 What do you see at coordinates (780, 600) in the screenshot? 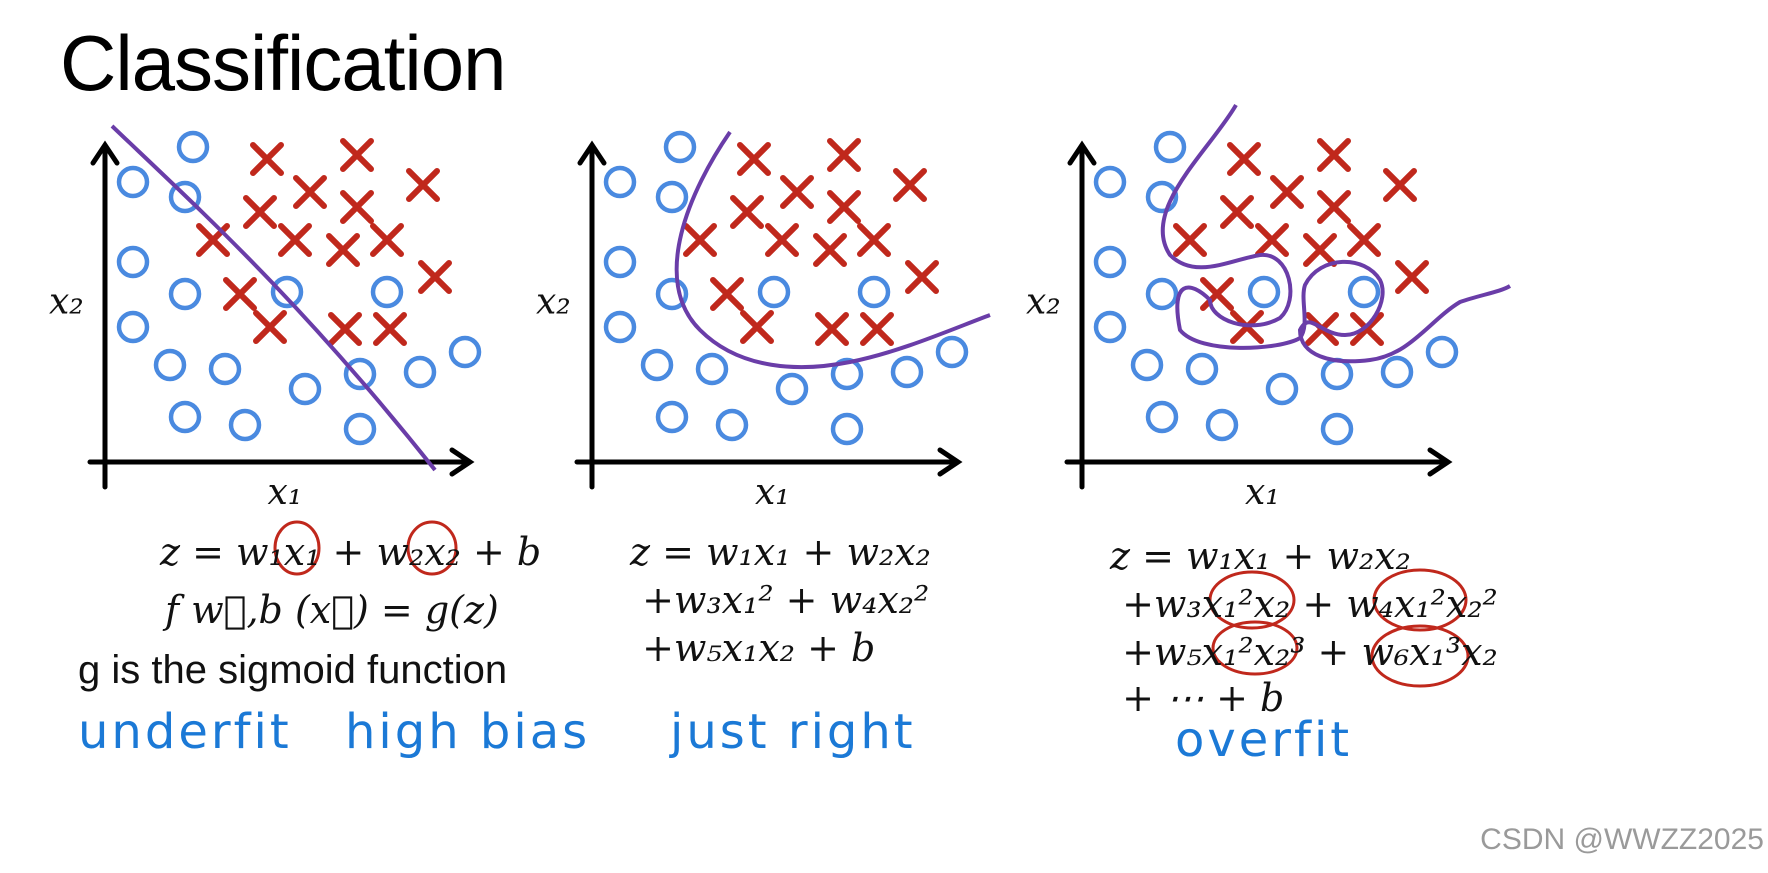
I see `panel2-equation-2: +w₃x₁² + w₄x₂²` at bounding box center [780, 600].